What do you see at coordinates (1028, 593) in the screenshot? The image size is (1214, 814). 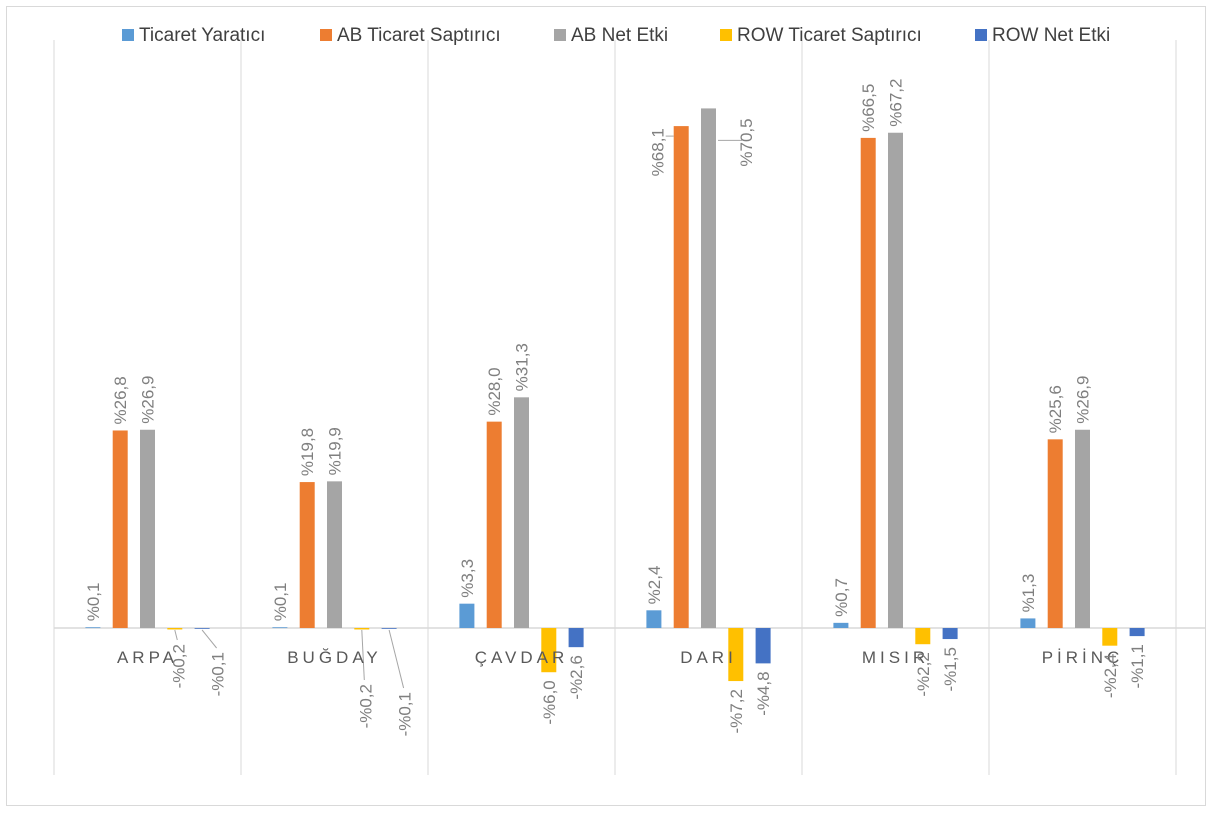 I see `data-label: %1,3` at bounding box center [1028, 593].